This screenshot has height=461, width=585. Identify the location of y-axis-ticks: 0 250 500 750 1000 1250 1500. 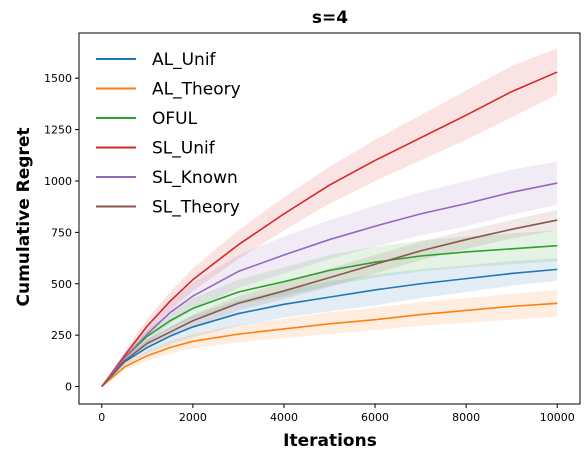
(61, 233).